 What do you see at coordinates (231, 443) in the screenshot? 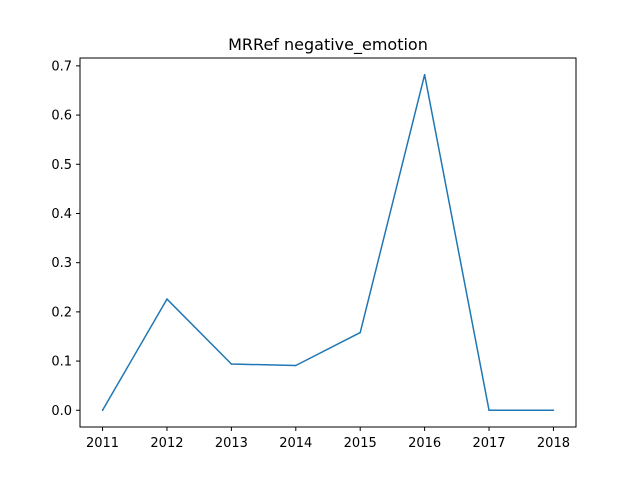
I see `x-tick-label: 2013` at bounding box center [231, 443].